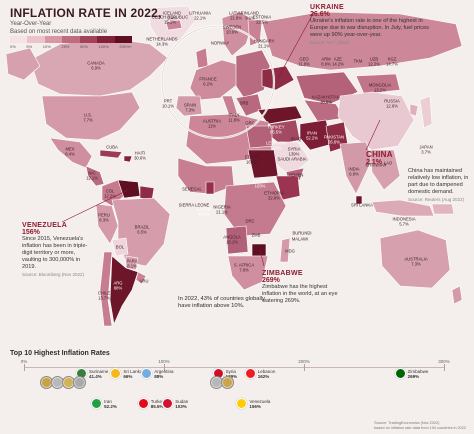 This screenshot has width=474, height=434. Describe the element at coordinates (106, 289) in the screenshot. I see `chile` at that location.